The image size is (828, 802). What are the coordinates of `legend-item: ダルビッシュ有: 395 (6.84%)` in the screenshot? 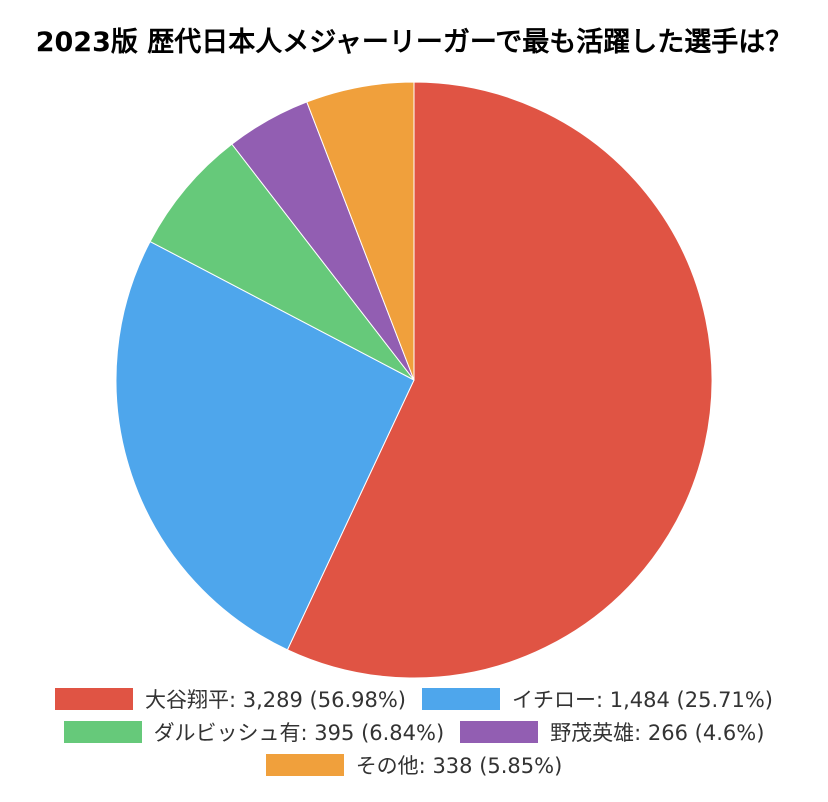 It's located at (254, 732).